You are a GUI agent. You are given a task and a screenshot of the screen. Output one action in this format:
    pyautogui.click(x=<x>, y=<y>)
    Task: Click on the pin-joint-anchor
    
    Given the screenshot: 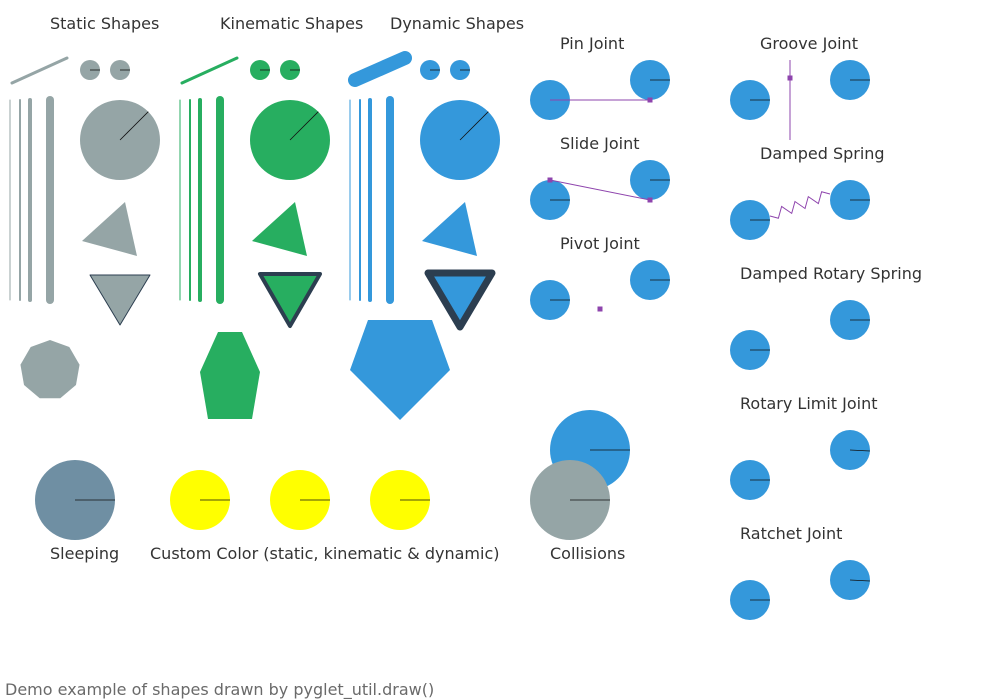 What is the action you would take?
    pyautogui.click(x=650, y=100)
    